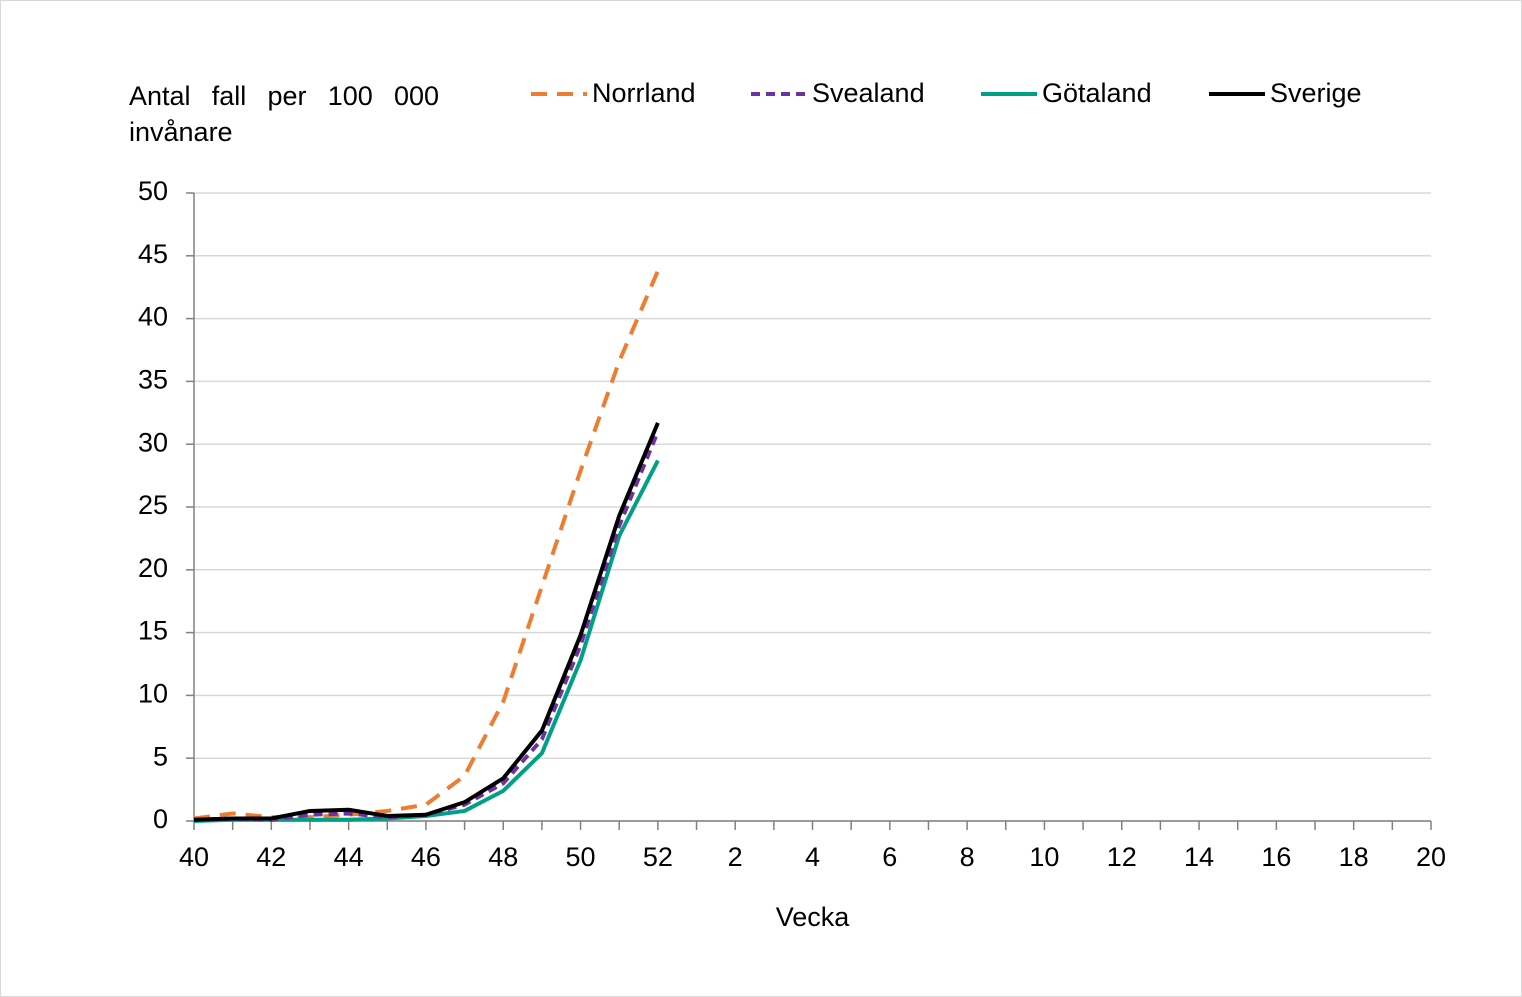 The width and height of the screenshot is (1522, 997). I want to click on x-axis-title: Vecka, so click(813, 917).